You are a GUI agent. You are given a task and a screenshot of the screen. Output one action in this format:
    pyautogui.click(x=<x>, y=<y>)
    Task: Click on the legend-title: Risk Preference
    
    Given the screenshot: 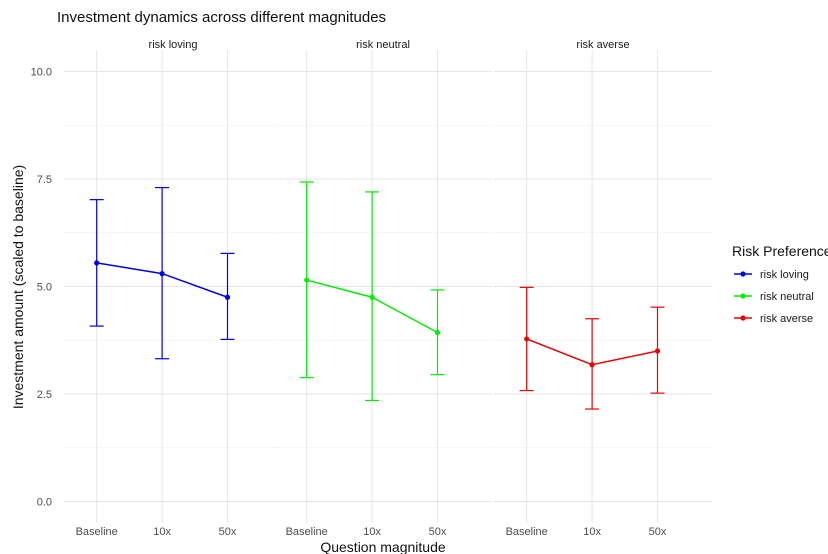 What is the action you would take?
    pyautogui.click(x=780, y=251)
    